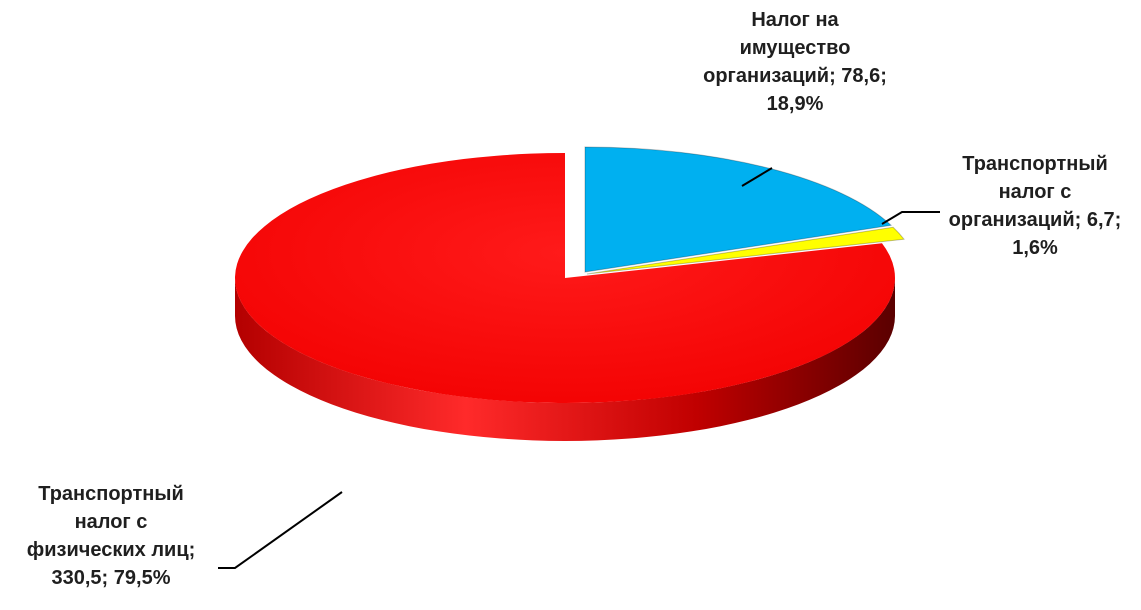  Describe the element at coordinates (111, 550) in the screenshot. I see `label-line: физических лиц;` at that location.